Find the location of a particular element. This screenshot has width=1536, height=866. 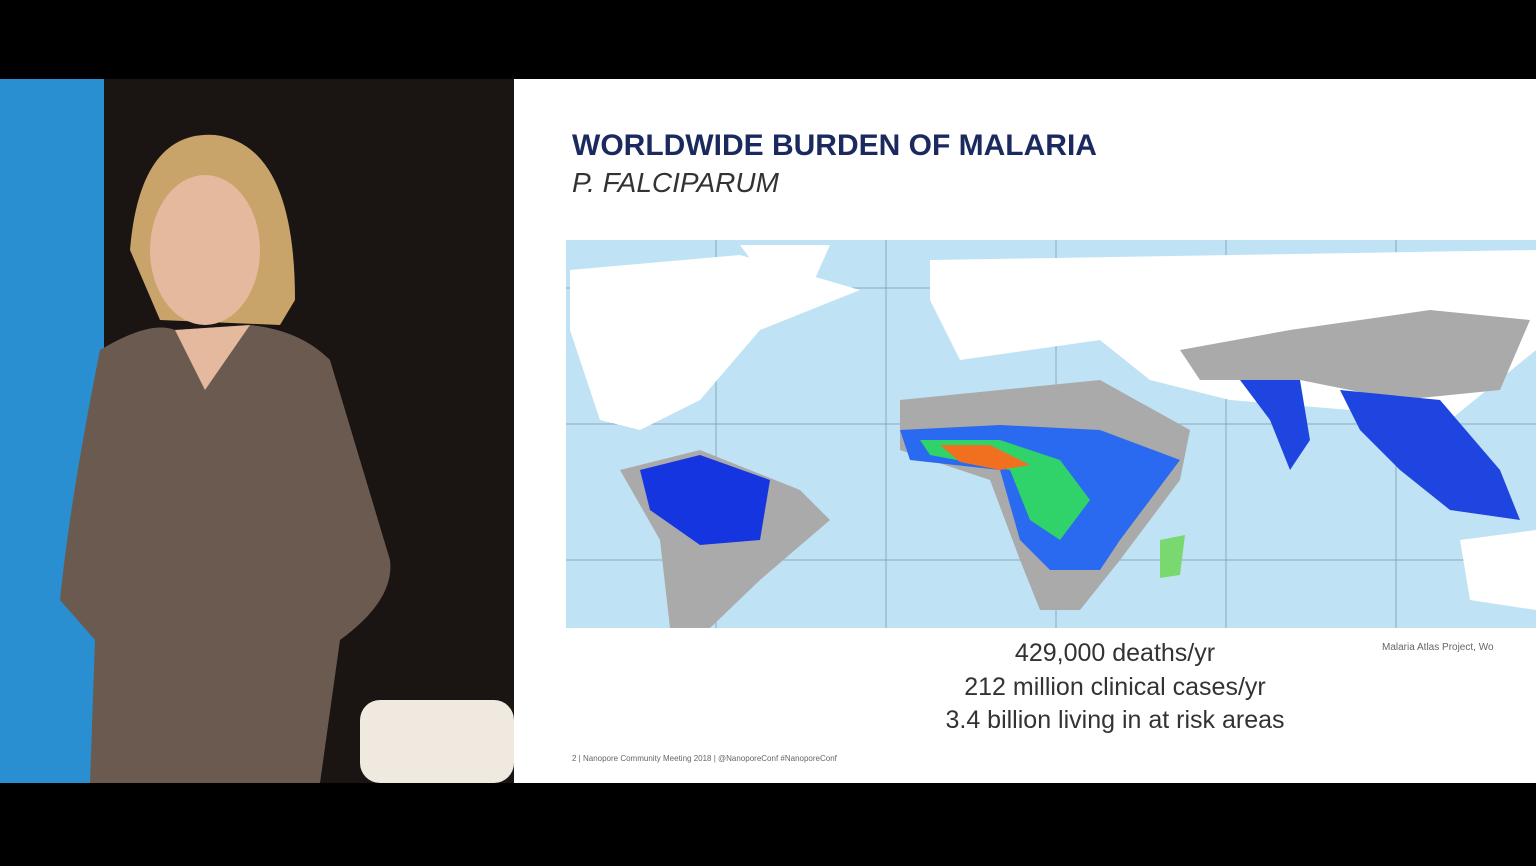

madagascar is located at coordinates (1172, 556).